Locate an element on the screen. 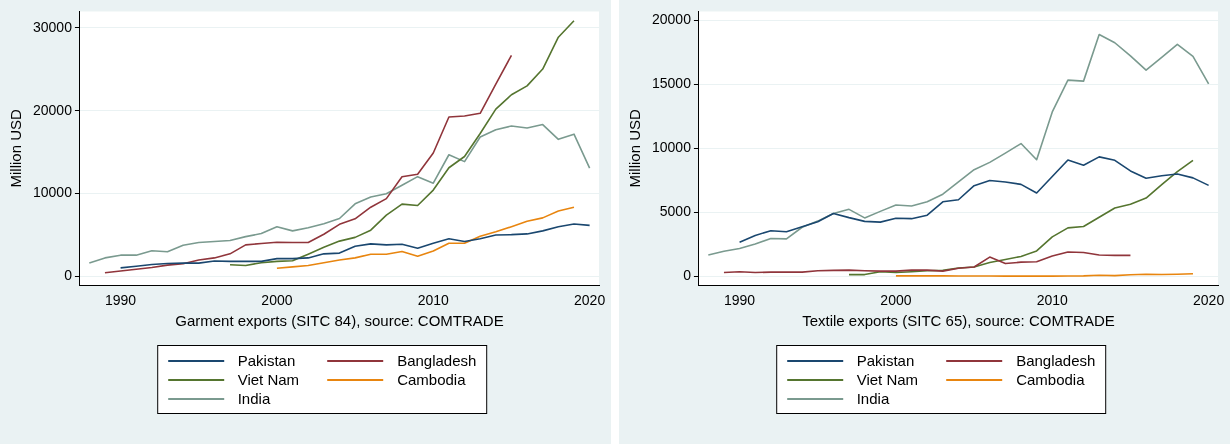  x-axis-title: Textile exports (SITC 65), source: COMTRADE is located at coordinates (958, 321).